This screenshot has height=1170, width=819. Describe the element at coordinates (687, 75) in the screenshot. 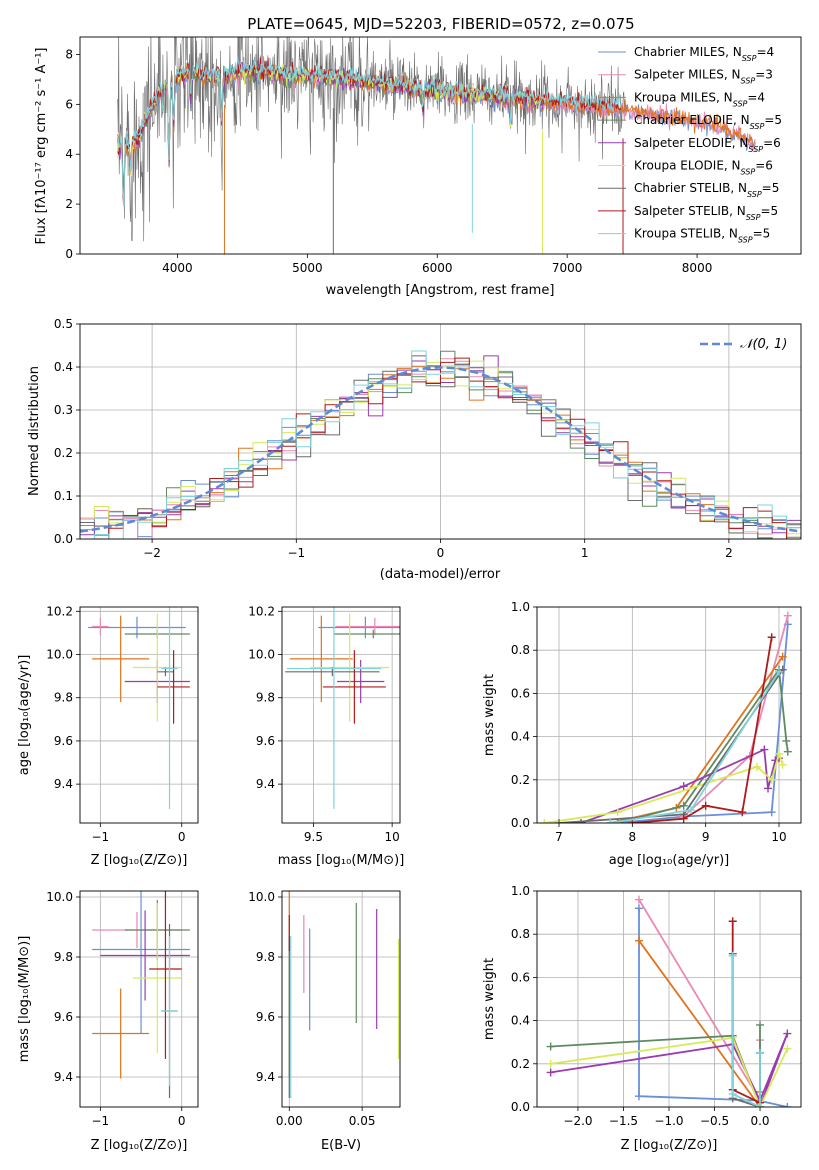

I see `legend-label-main: Salpeter MILES, N` at that location.